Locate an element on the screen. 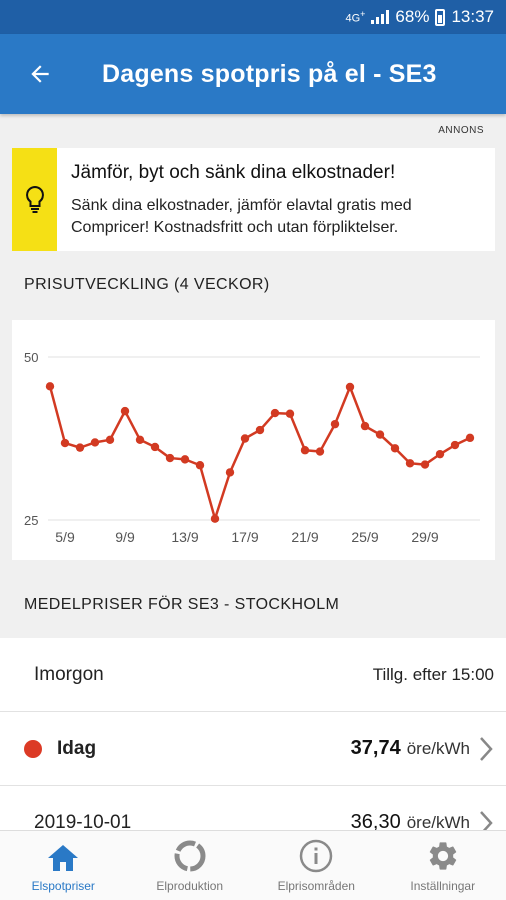 This screenshot has height=900, width=506. price-value: 36,30 is located at coordinates (375, 822).